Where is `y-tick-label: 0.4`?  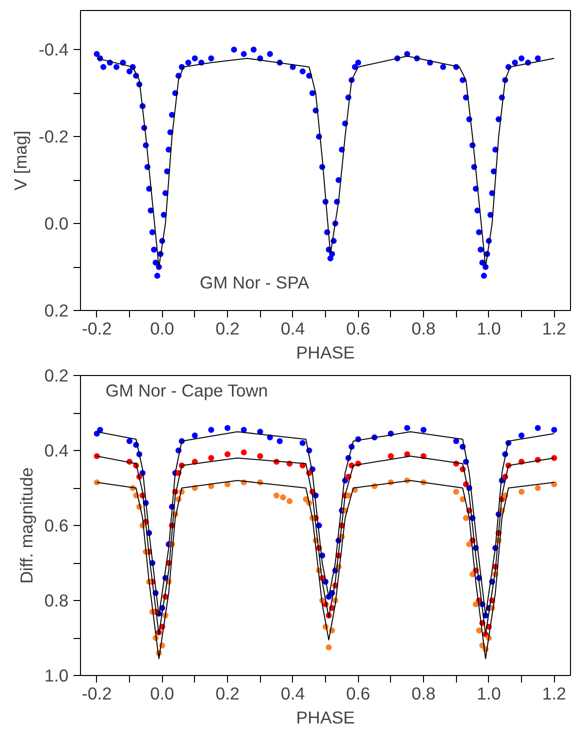
y-tick-label: 0.4 is located at coordinates (56, 450).